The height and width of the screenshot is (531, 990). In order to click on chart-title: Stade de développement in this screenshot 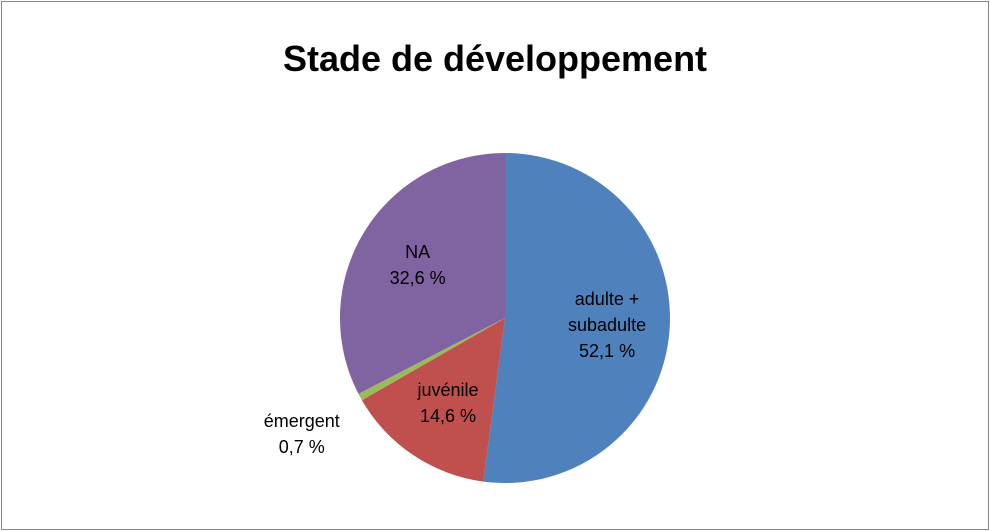, I will do `click(495, 58)`.